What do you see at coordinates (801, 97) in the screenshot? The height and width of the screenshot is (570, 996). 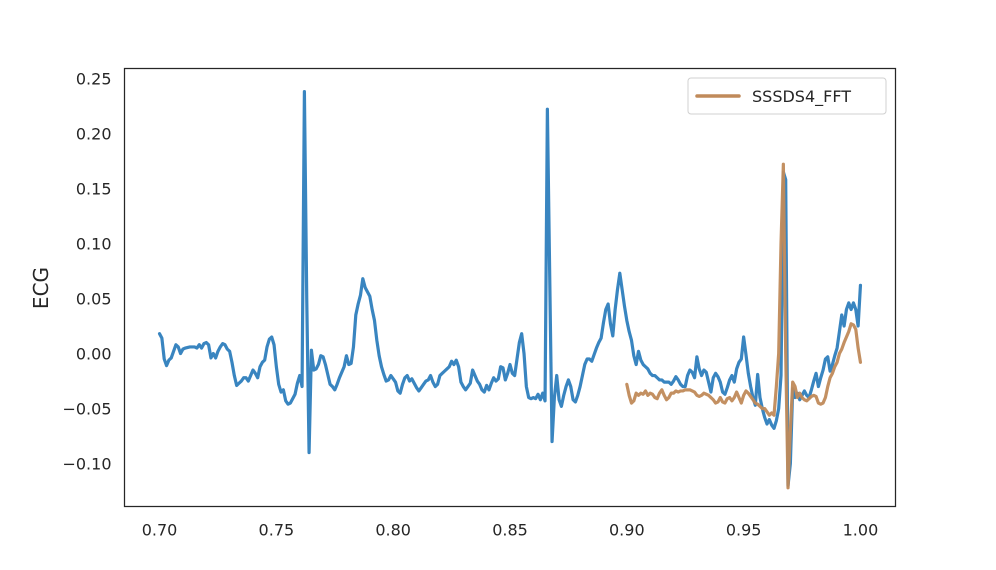 I see `legend-label: SSSDS4_FFT` at bounding box center [801, 97].